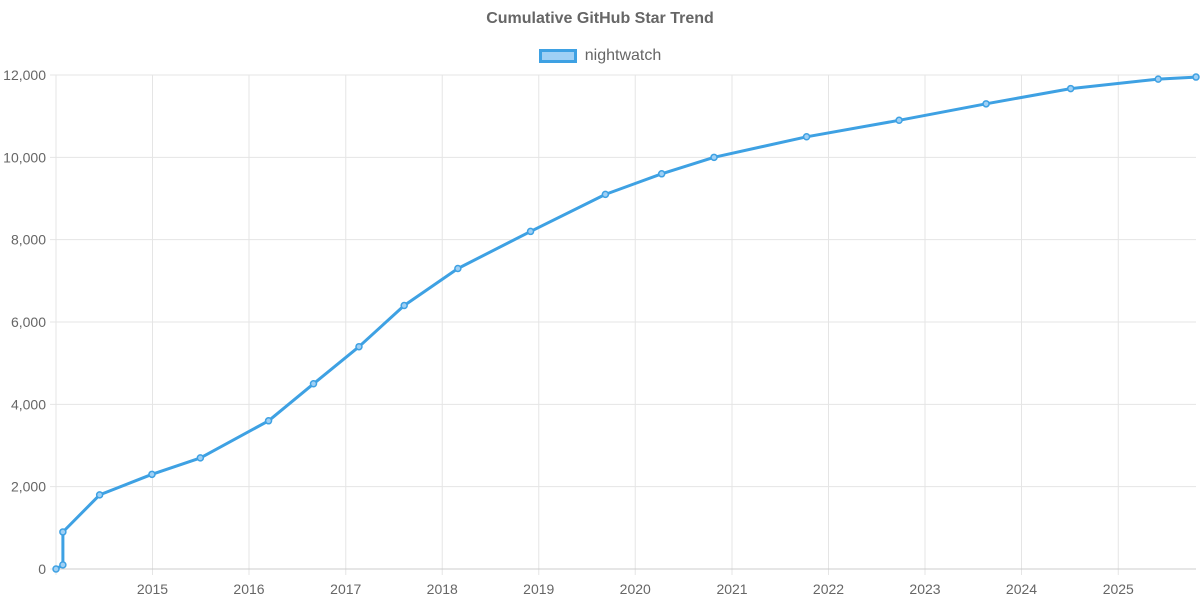 This screenshot has height=600, width=1200. What do you see at coordinates (600, 18) in the screenshot?
I see `chart-title: Cumulative GitHub Star Trend` at bounding box center [600, 18].